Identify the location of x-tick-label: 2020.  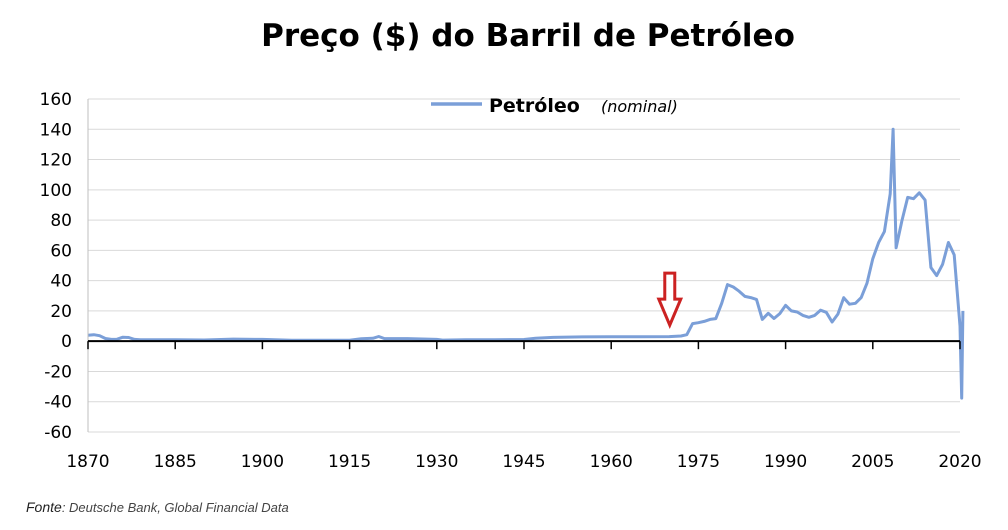
(959, 462).